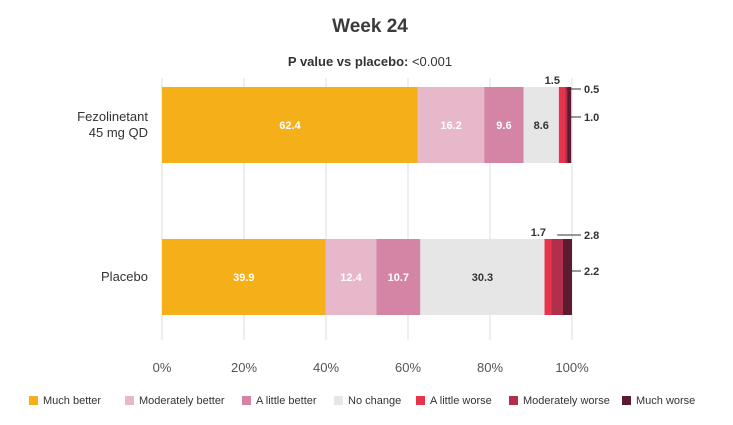 This screenshot has height=425, width=733. I want to click on x-tick-label: 0%, so click(162, 367).